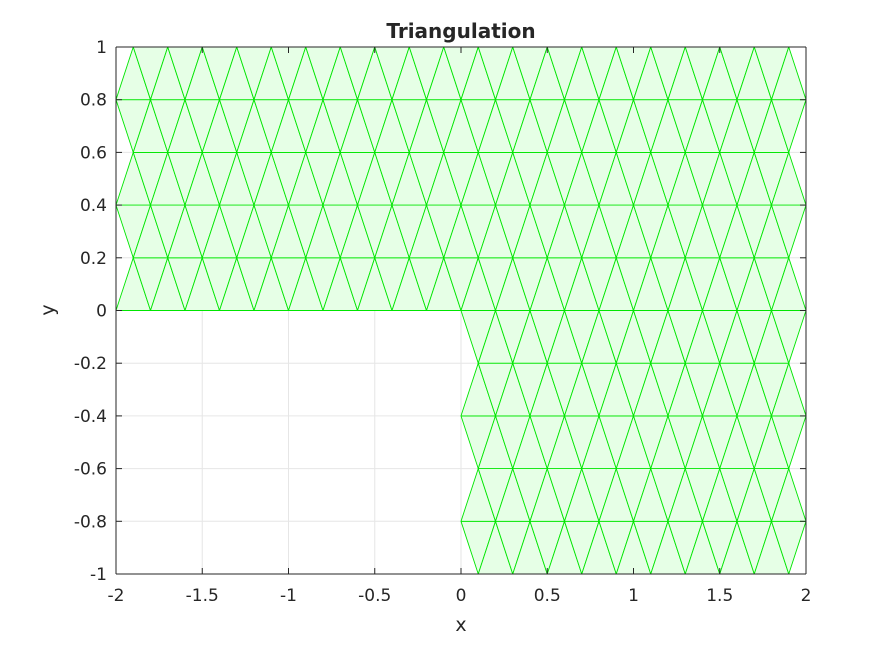  I want to click on y-tick-label: -0.8, so click(90, 522).